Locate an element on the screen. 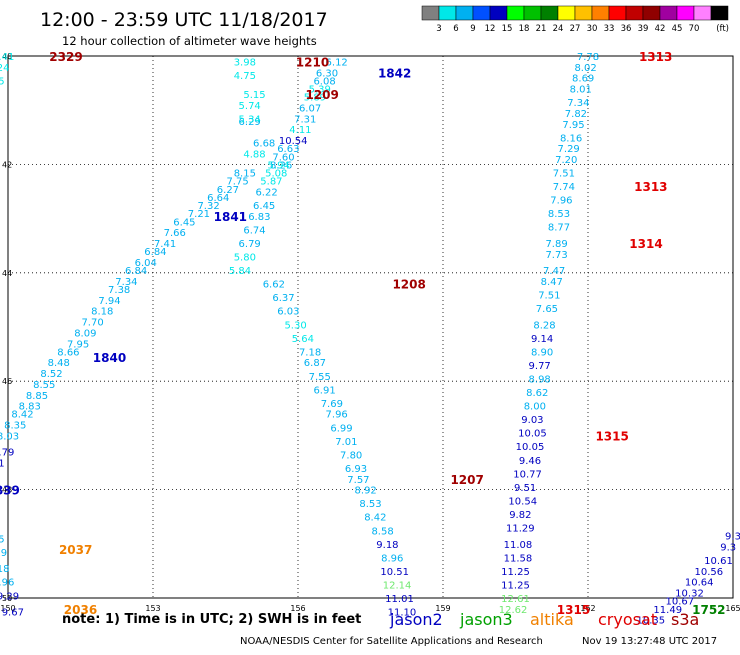 The height and width of the screenshot is (655, 740). swh-value: 5.24 is located at coordinates (4, 68).